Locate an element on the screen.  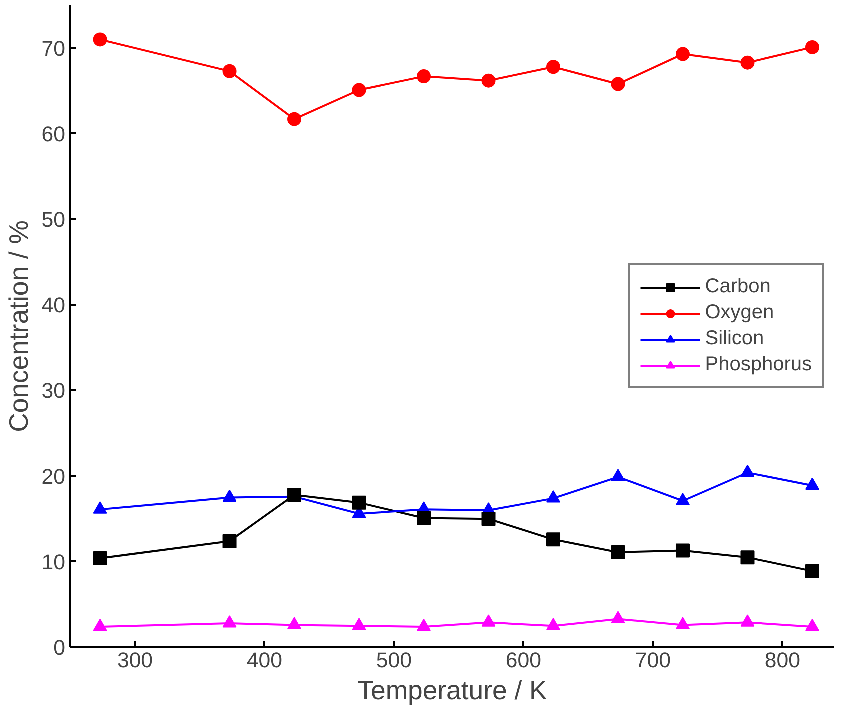
x-tick-label: 700 is located at coordinates (653, 660).